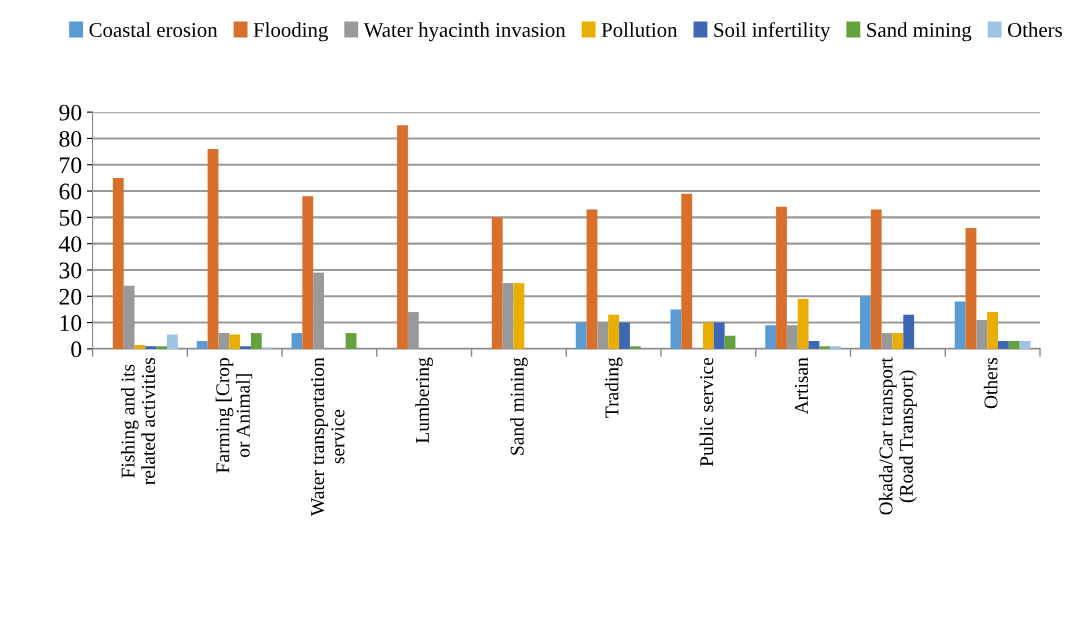 The width and height of the screenshot is (1089, 623). What do you see at coordinates (153, 30) in the screenshot?
I see `legend-label: Coastal erosion` at bounding box center [153, 30].